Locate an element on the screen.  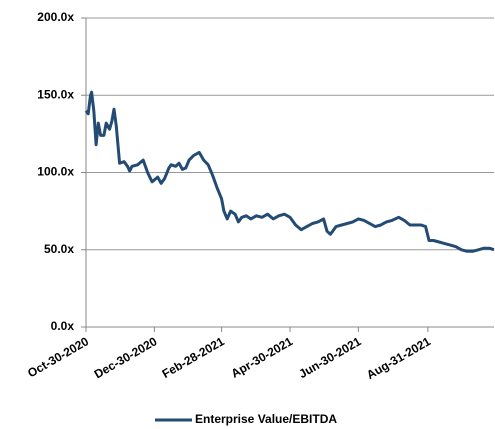
x-tick-label: Jun-30-2021 is located at coordinates (329, 357).